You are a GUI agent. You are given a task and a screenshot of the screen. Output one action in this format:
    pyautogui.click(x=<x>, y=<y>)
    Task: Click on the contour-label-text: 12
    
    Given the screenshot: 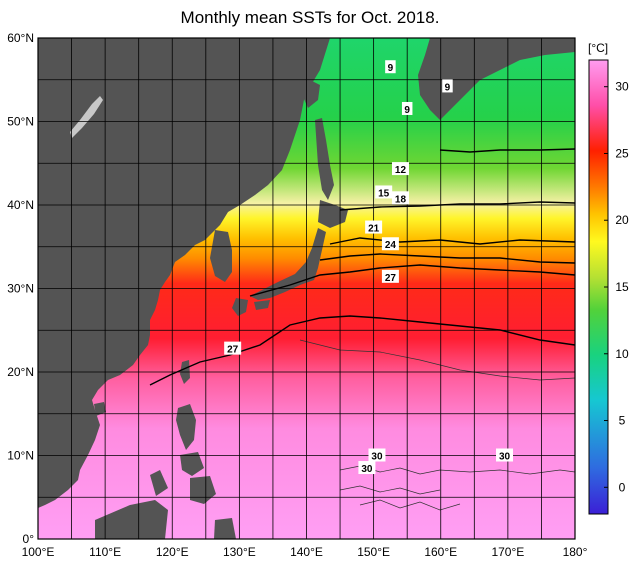 What is the action you would take?
    pyautogui.click(x=401, y=170)
    